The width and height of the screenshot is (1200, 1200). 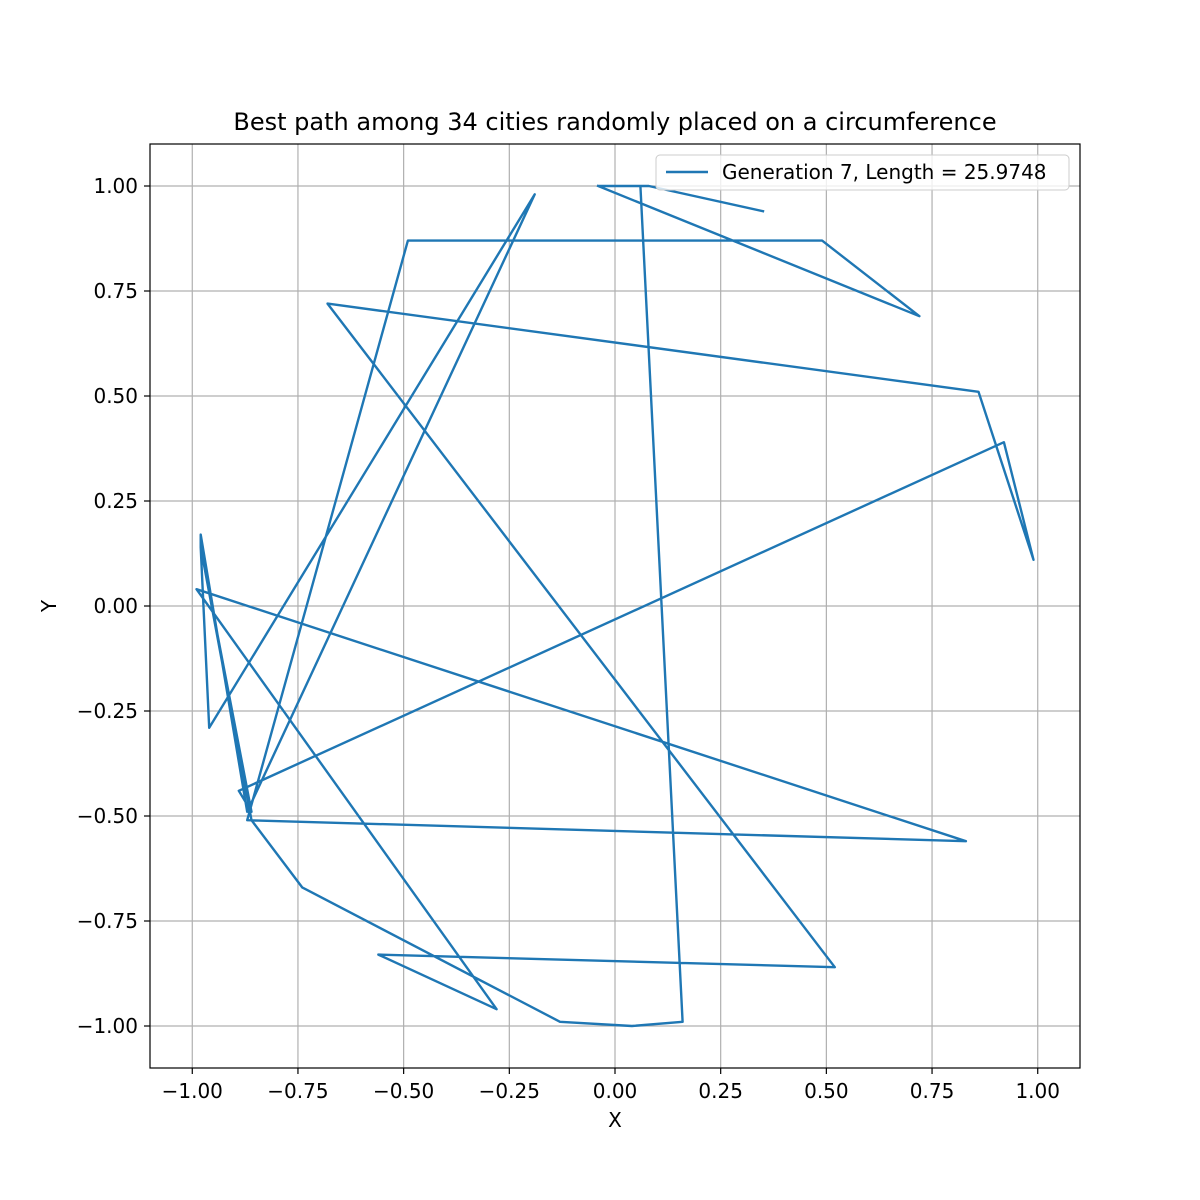 I want to click on legend: Generation 7, Length = 25.9748, so click(x=862, y=172).